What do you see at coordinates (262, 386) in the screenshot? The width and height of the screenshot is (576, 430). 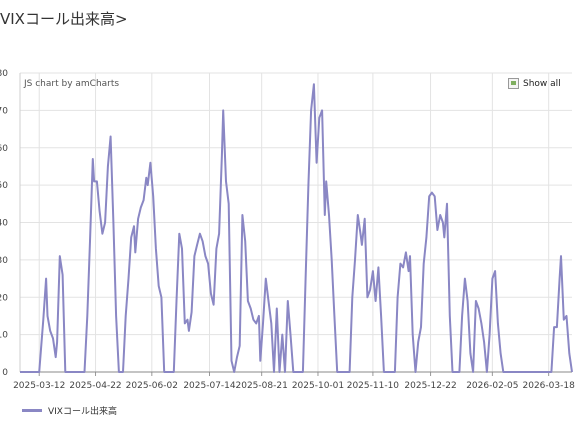 I see `x-tick-label: 2025-08-21` at bounding box center [262, 386].